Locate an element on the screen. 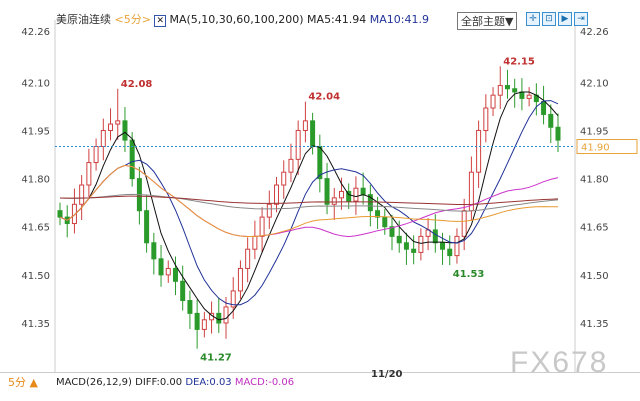  dea-value: DEA:0.03 is located at coordinates (208, 382).